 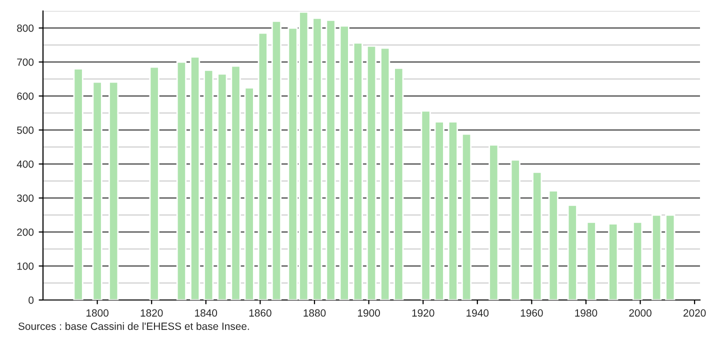 What do you see at coordinates (640, 313) in the screenshot?
I see `x-tick-label: 2000` at bounding box center [640, 313].